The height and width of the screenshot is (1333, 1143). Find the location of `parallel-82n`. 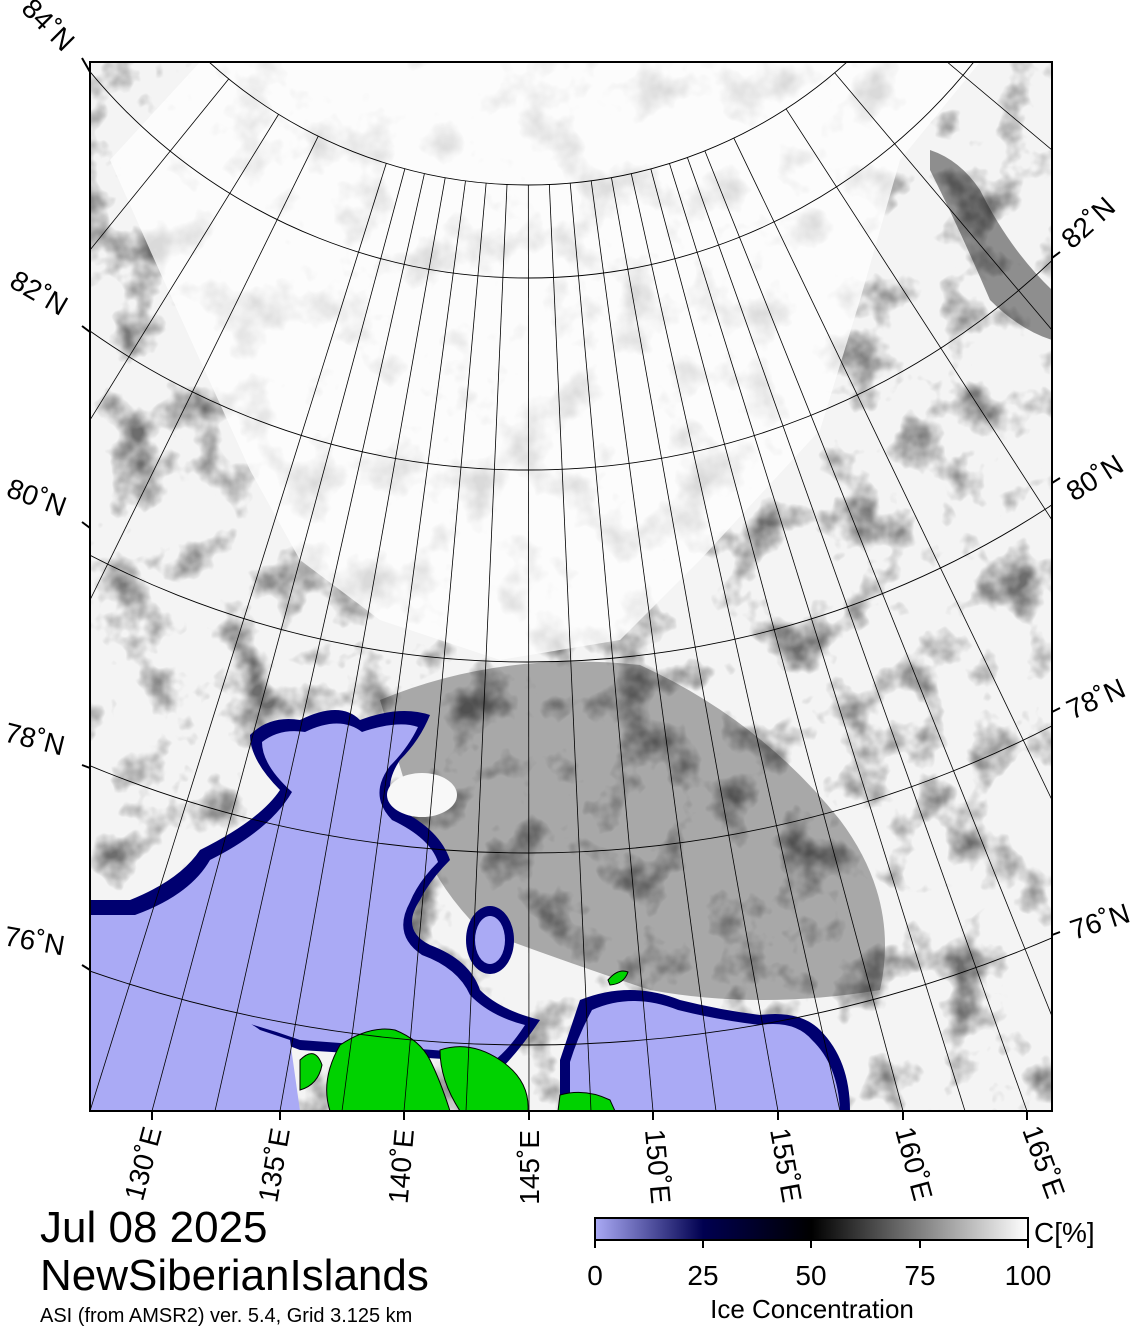

parallel-82n is located at coordinates (532, 170).